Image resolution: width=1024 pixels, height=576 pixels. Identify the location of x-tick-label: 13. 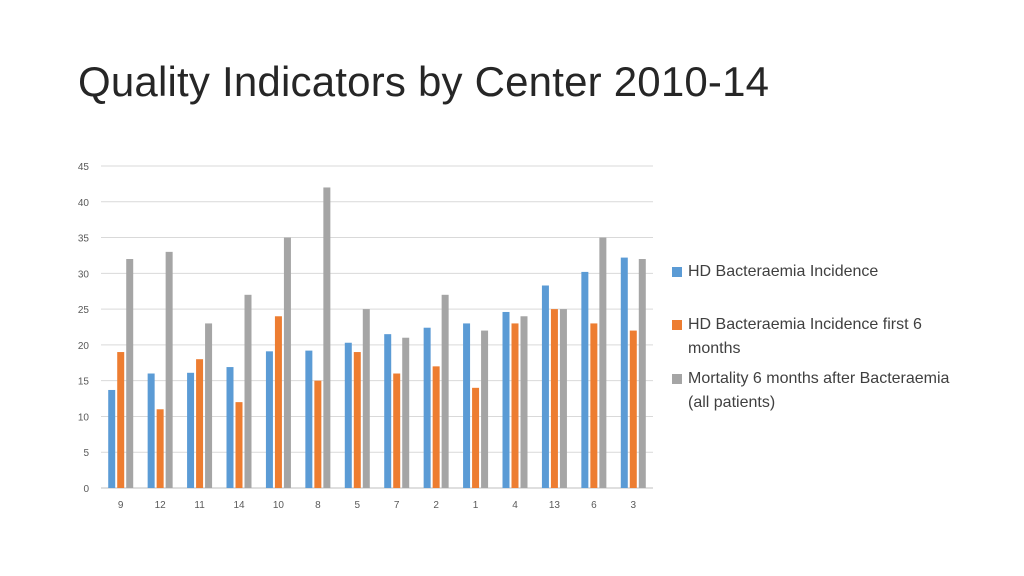
(555, 505).